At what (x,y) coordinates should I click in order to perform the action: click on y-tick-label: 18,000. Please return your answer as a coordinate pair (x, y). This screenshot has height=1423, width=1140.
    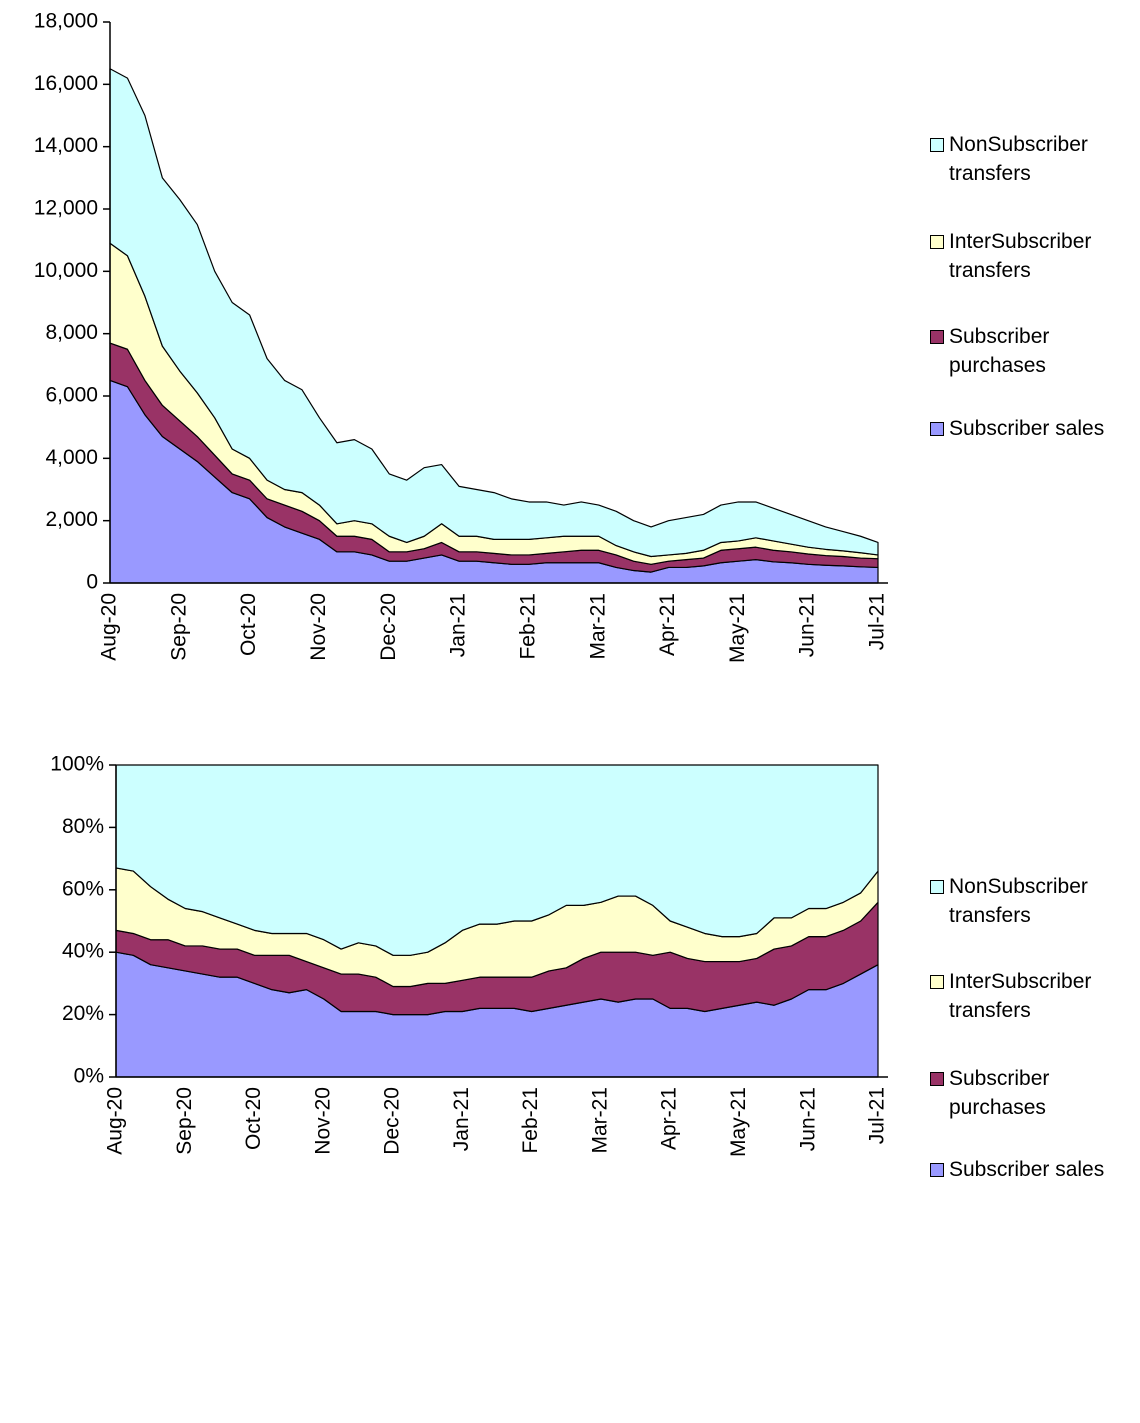
    Looking at the image, I should click on (66, 21).